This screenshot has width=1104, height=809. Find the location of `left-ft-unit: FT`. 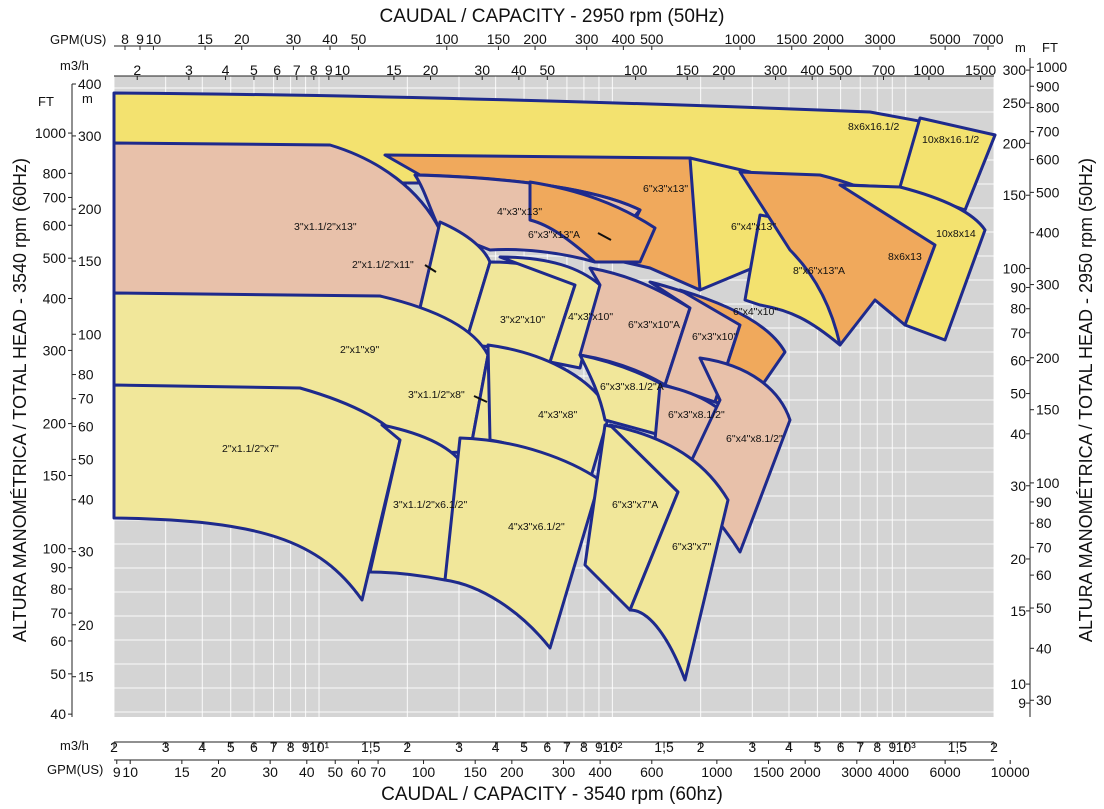

left-ft-unit: FT is located at coordinates (46, 101).